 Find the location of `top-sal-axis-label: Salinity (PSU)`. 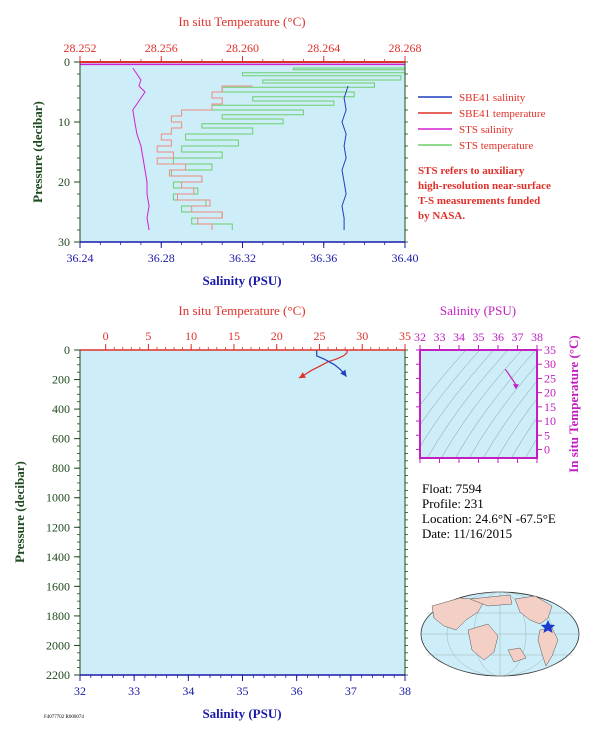

top-sal-axis-label: Salinity (PSU) is located at coordinates (241, 280).